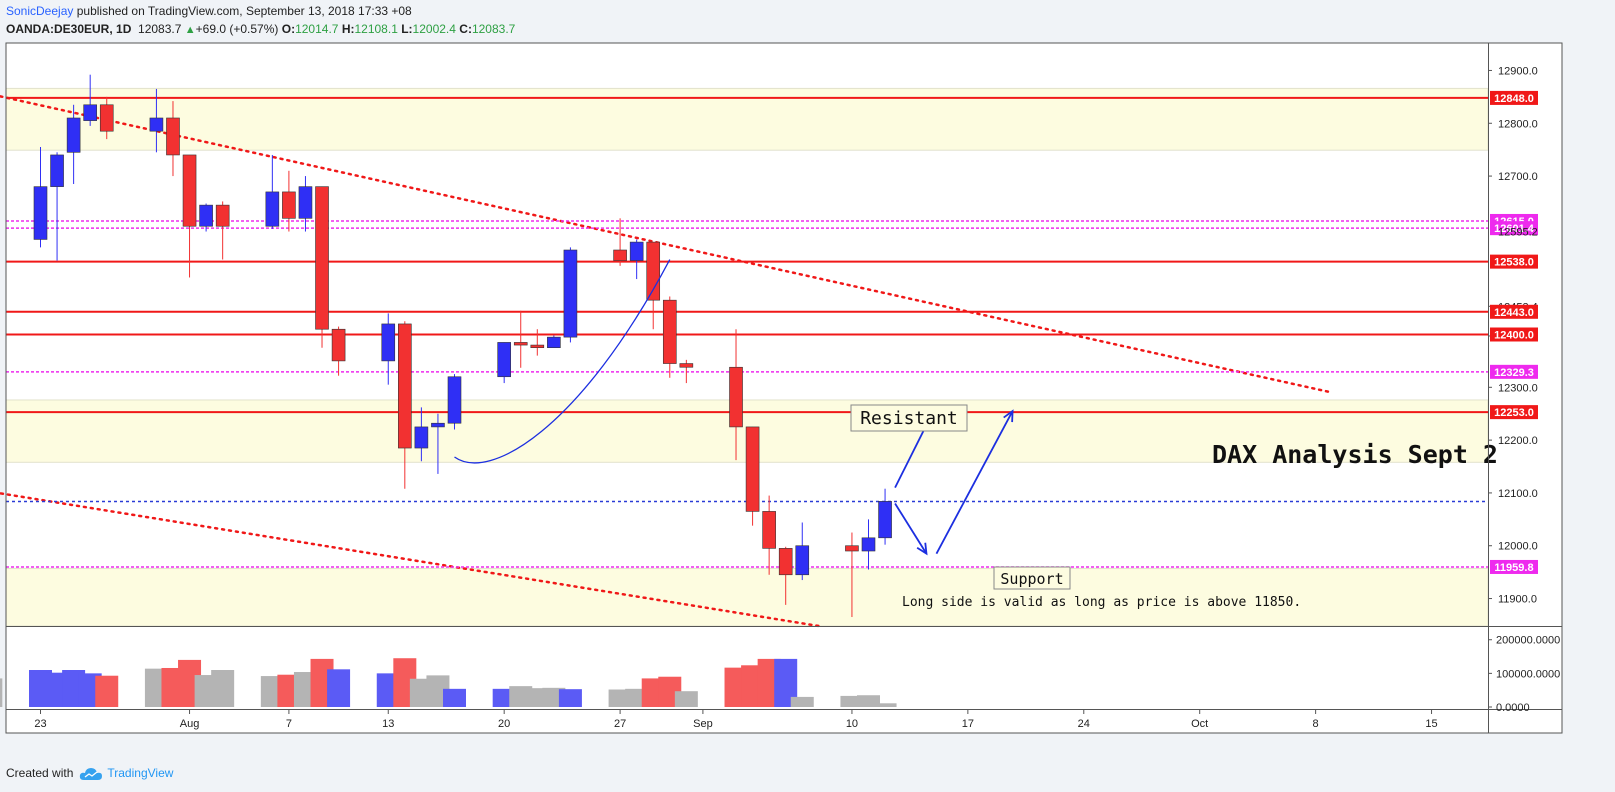  I want to click on up-triangle-icon: ▲, so click(190, 30).